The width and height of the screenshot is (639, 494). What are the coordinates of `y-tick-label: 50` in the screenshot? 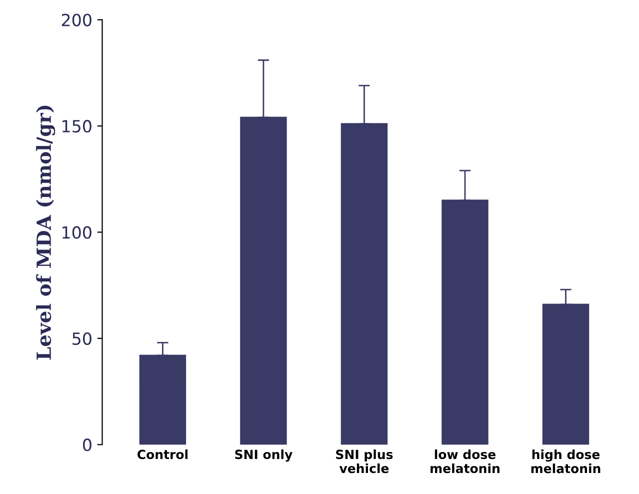 It's located at (82, 338).